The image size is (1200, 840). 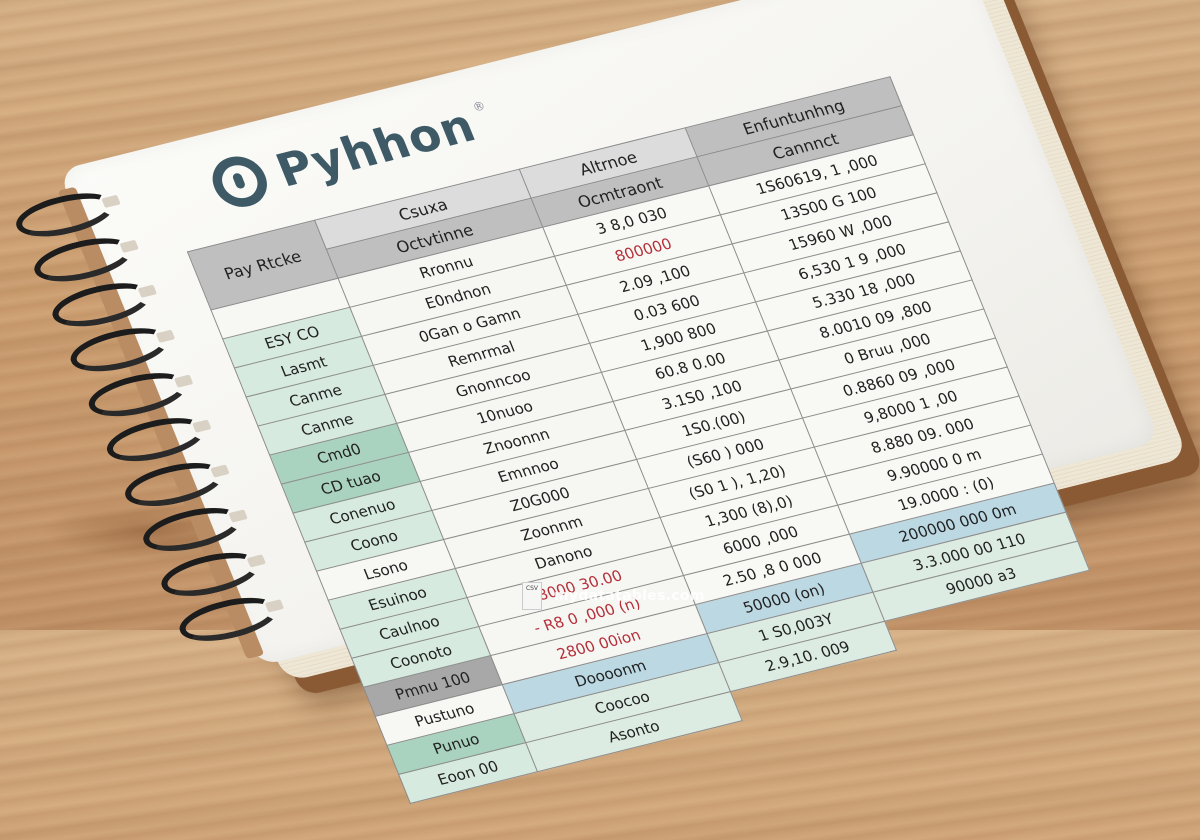 I want to click on watermark: CSV mydatatables.com, so click(x=613, y=596).